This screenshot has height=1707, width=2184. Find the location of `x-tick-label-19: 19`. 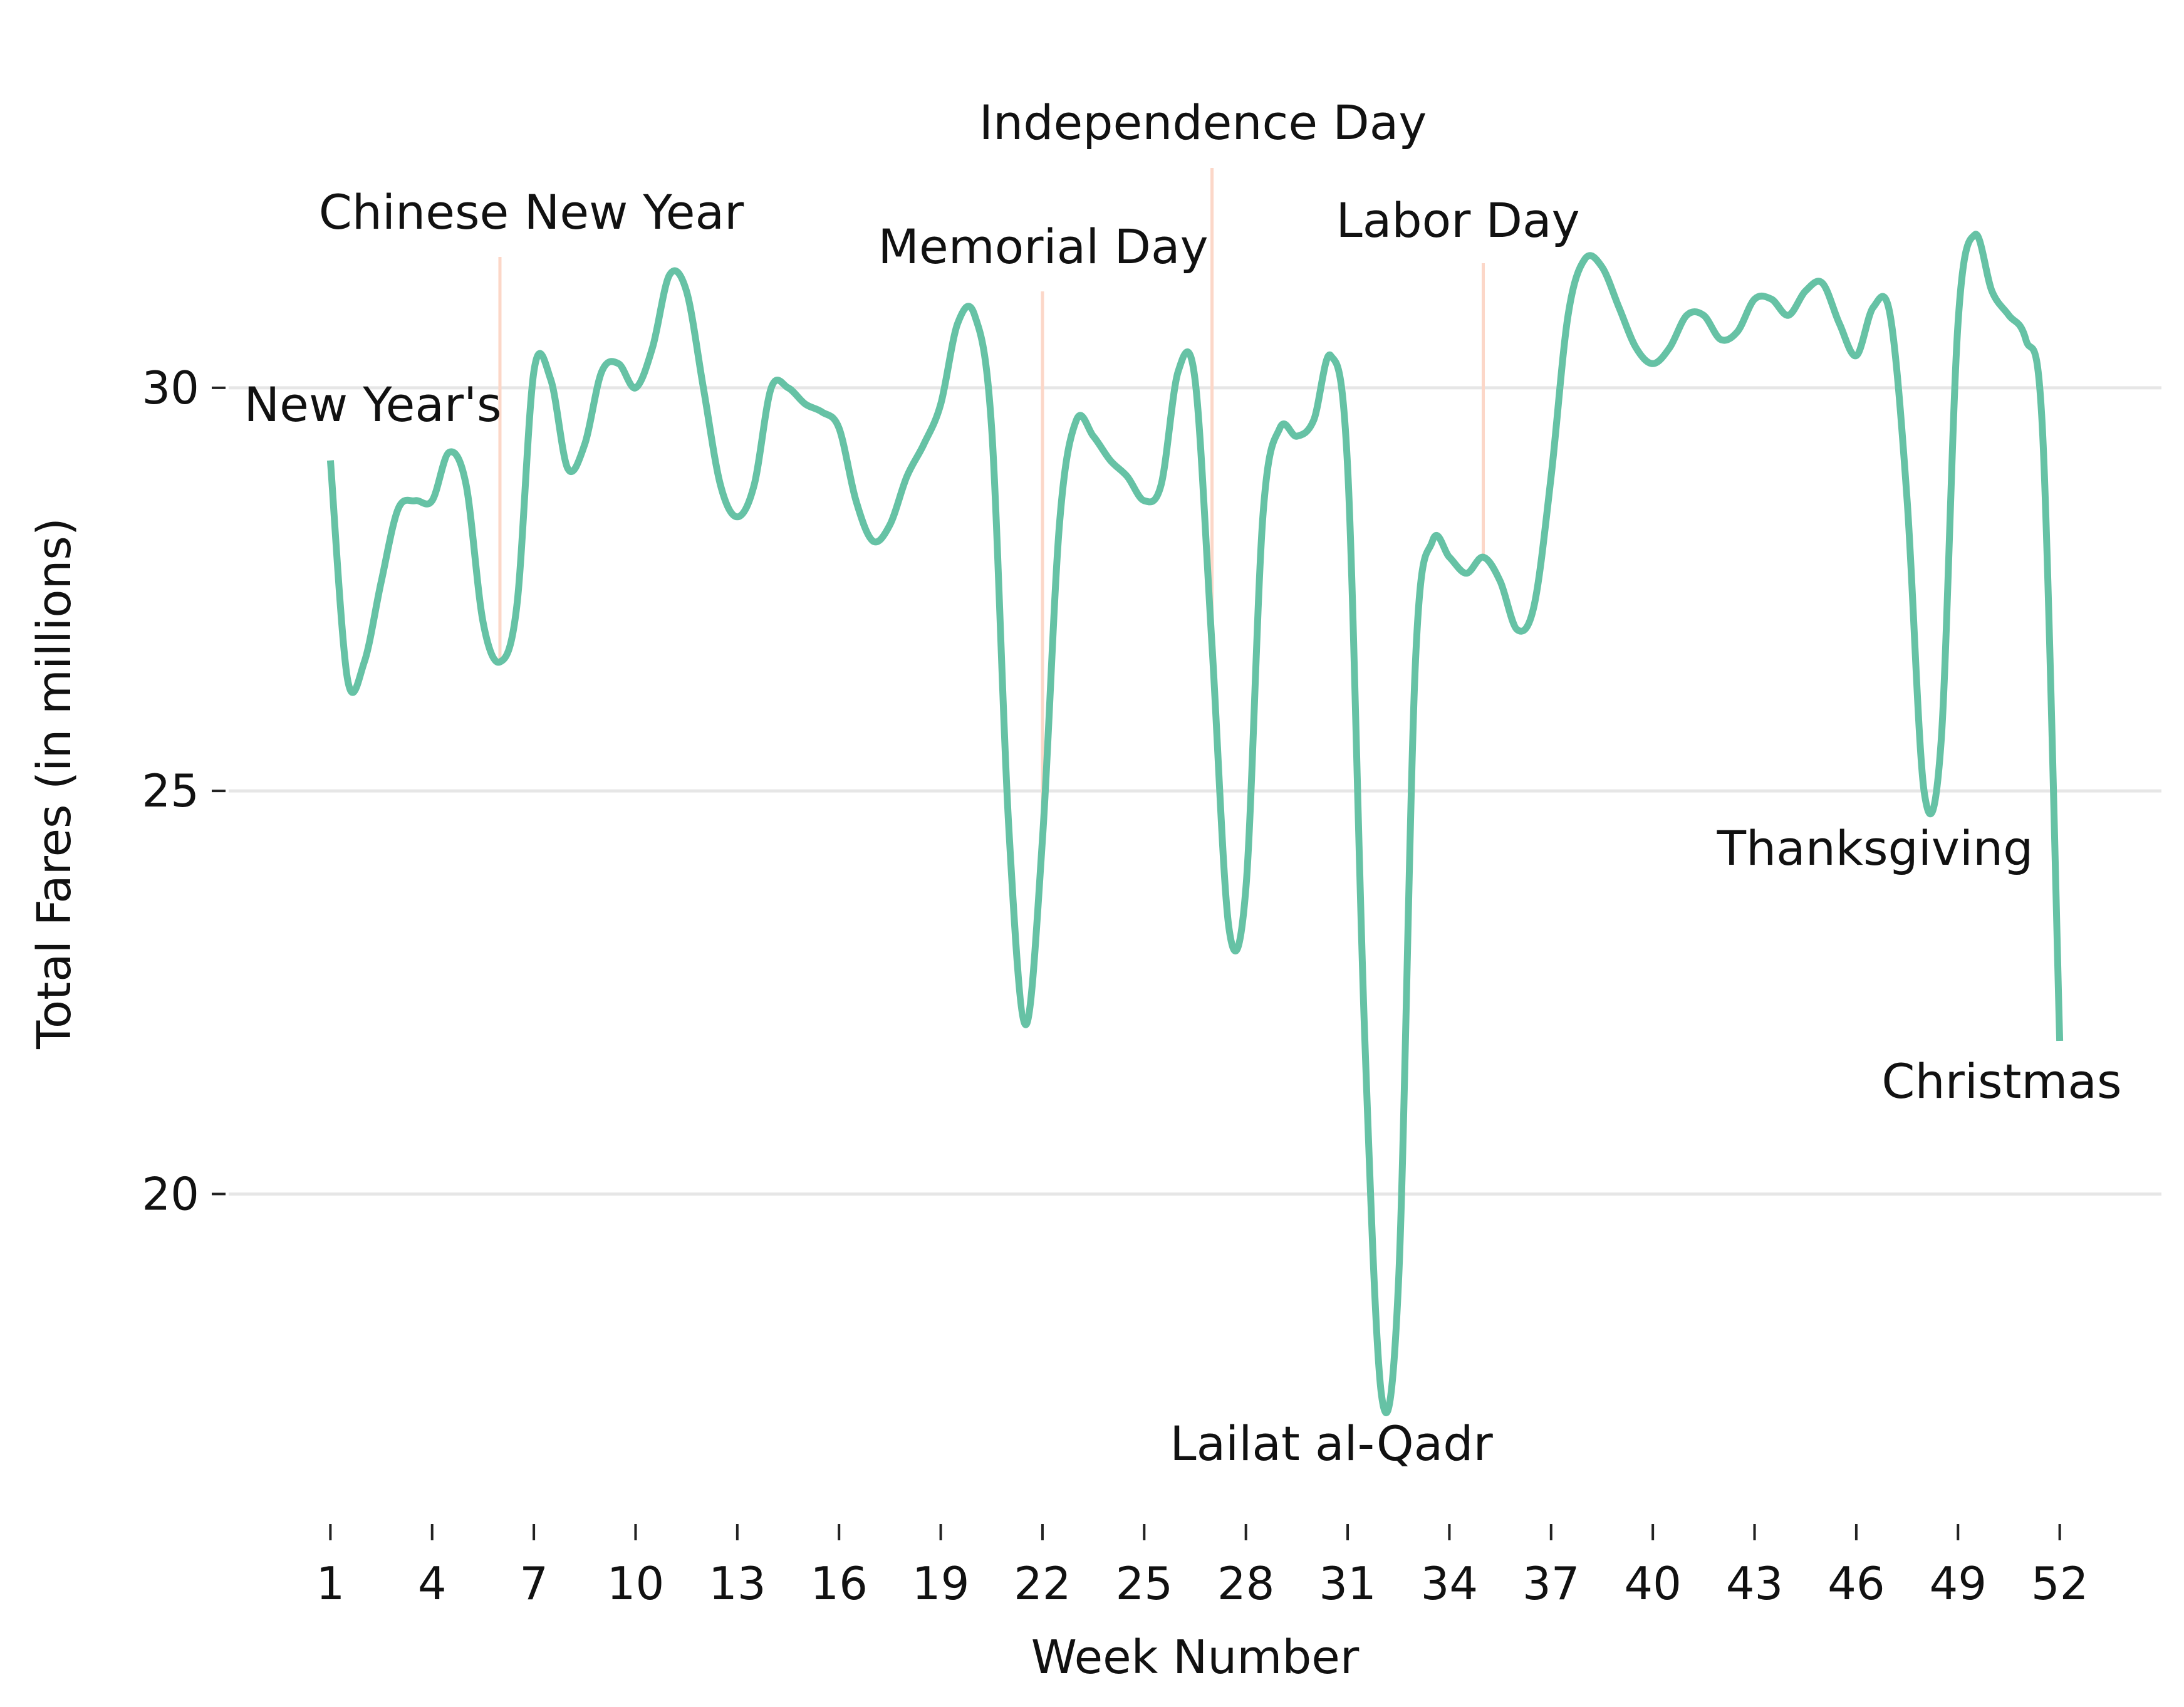

x-tick-label-19: 19 is located at coordinates (941, 1583).